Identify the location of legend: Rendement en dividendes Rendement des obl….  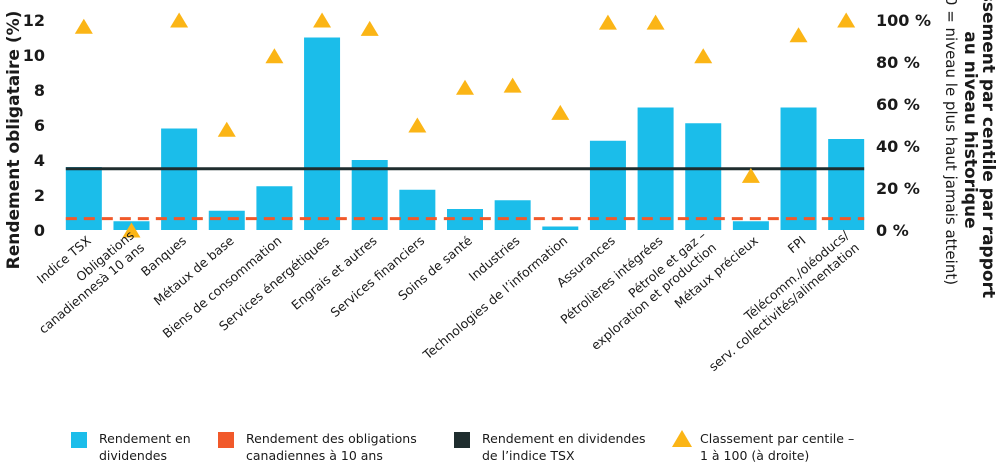
(500, 453).